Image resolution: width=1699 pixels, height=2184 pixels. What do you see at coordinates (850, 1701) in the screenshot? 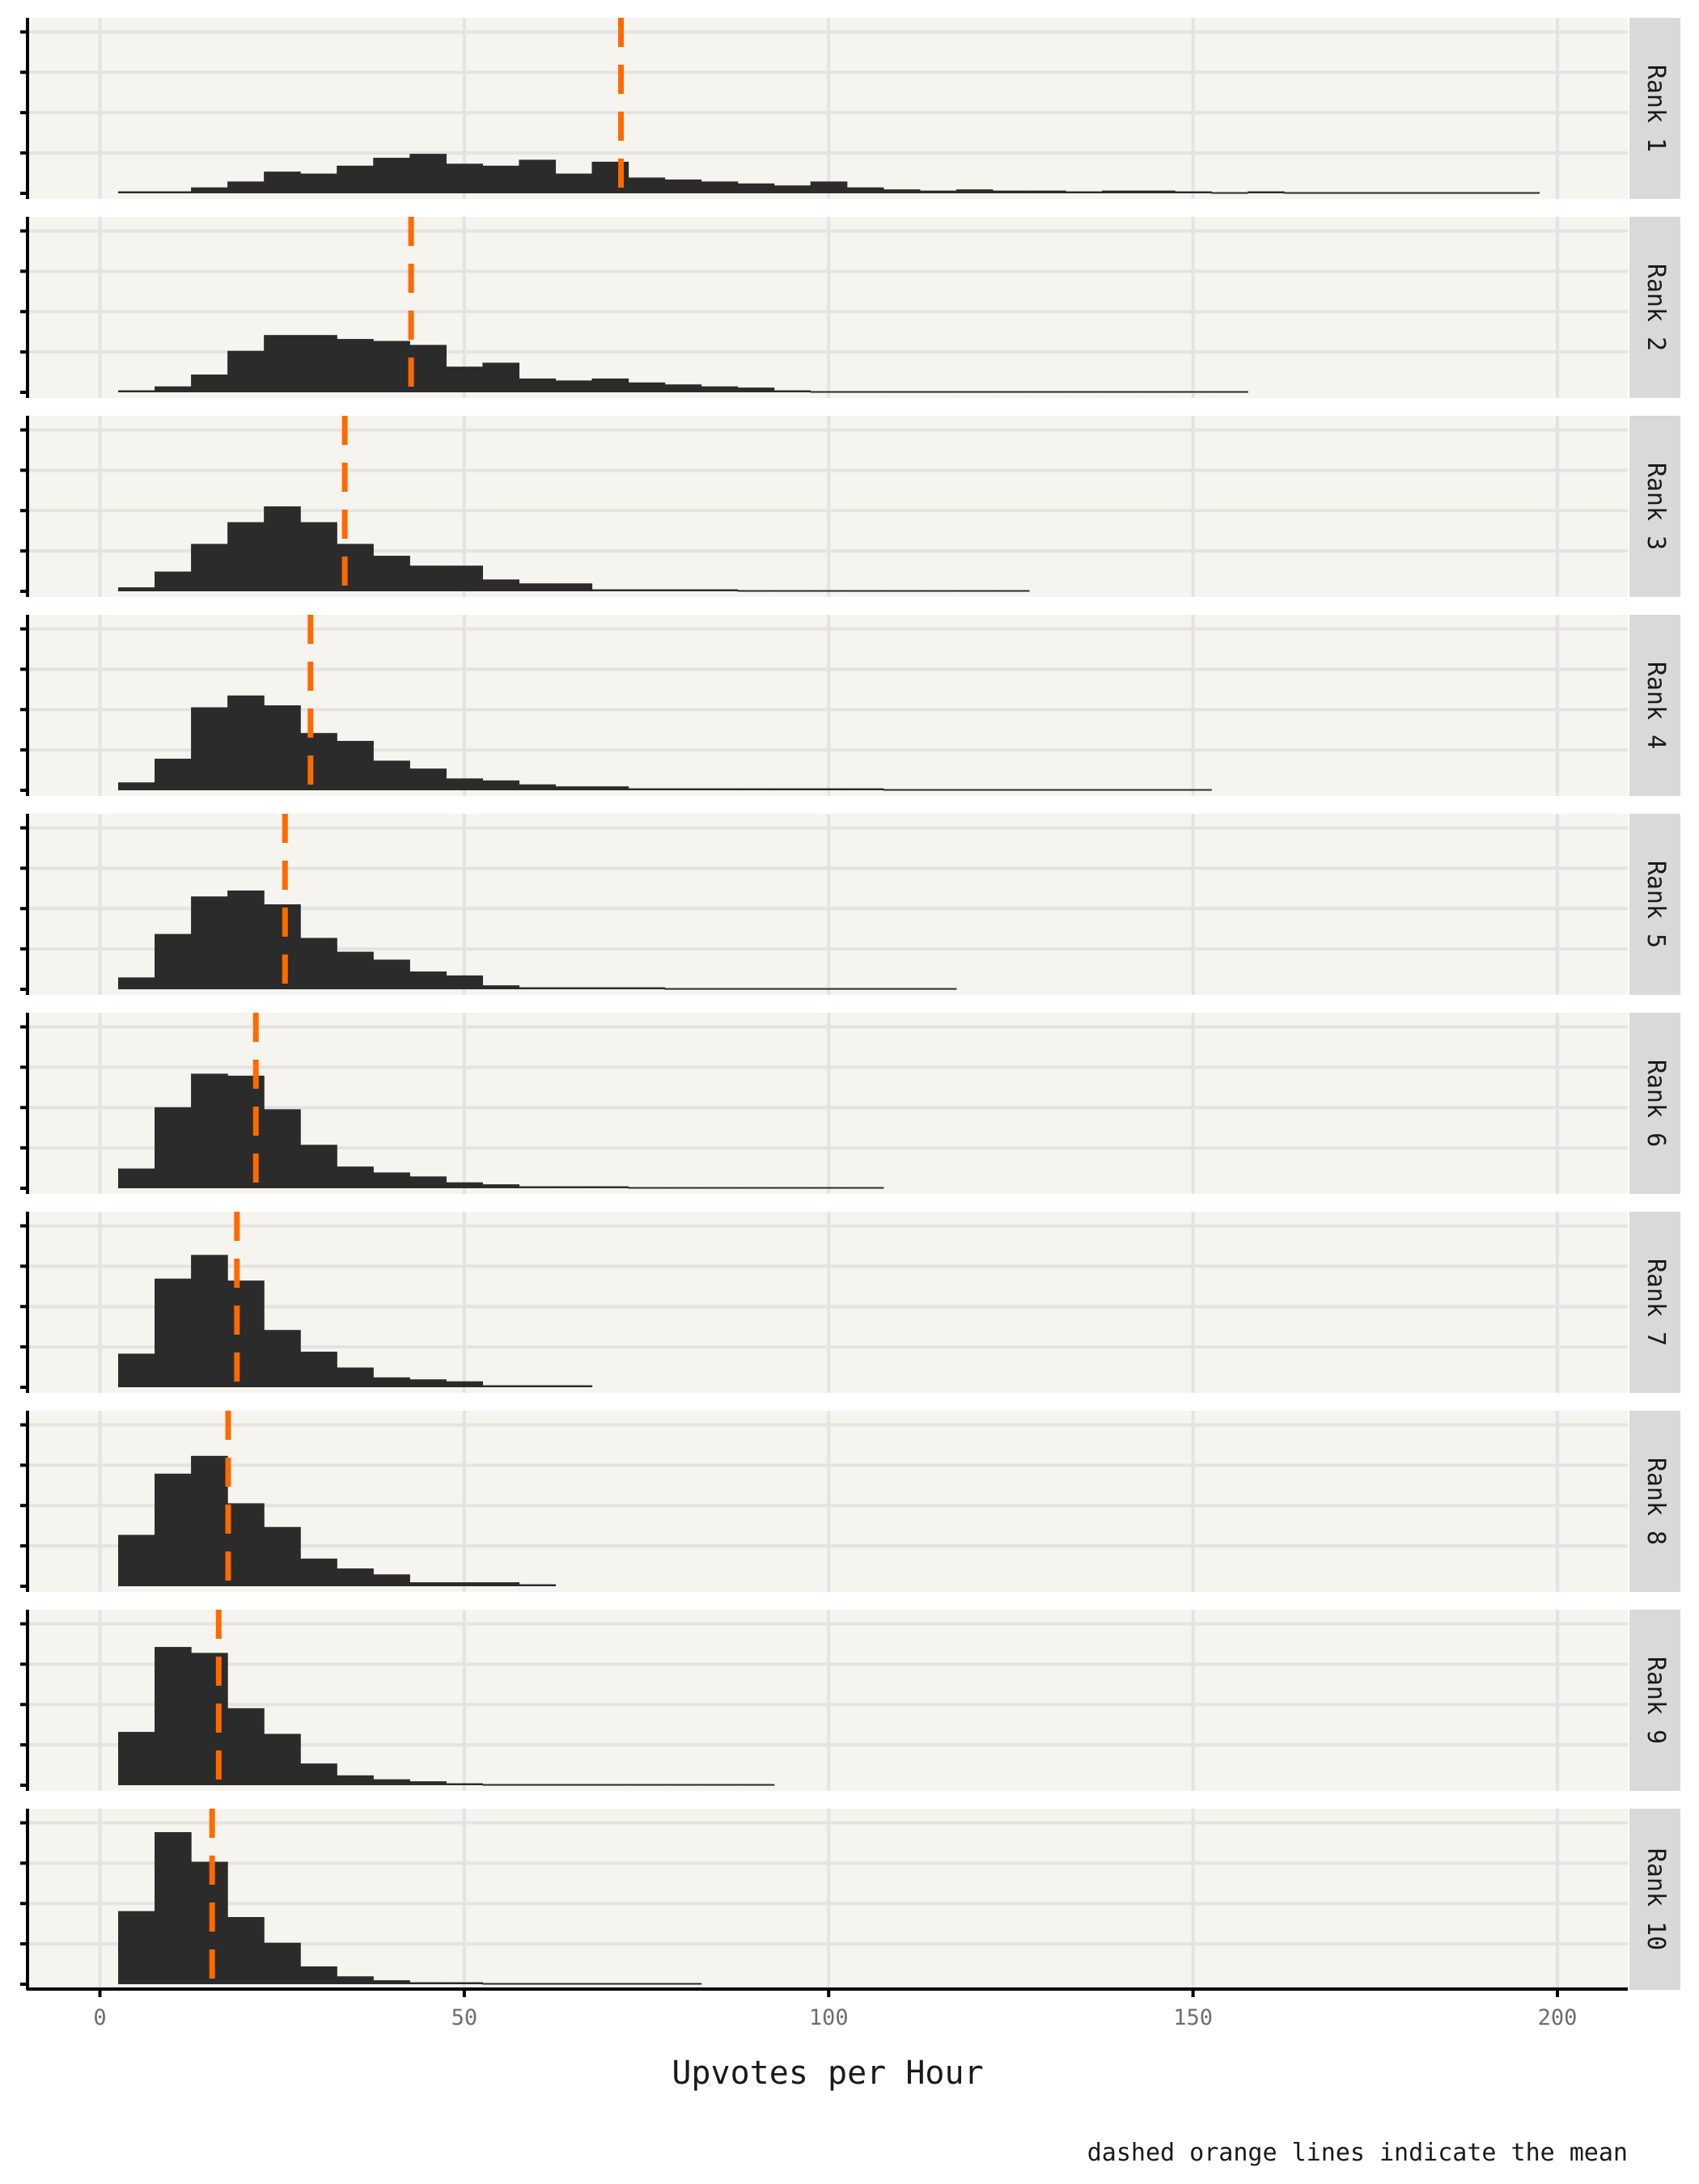
I see `facet-panel: Rank 9` at bounding box center [850, 1701].